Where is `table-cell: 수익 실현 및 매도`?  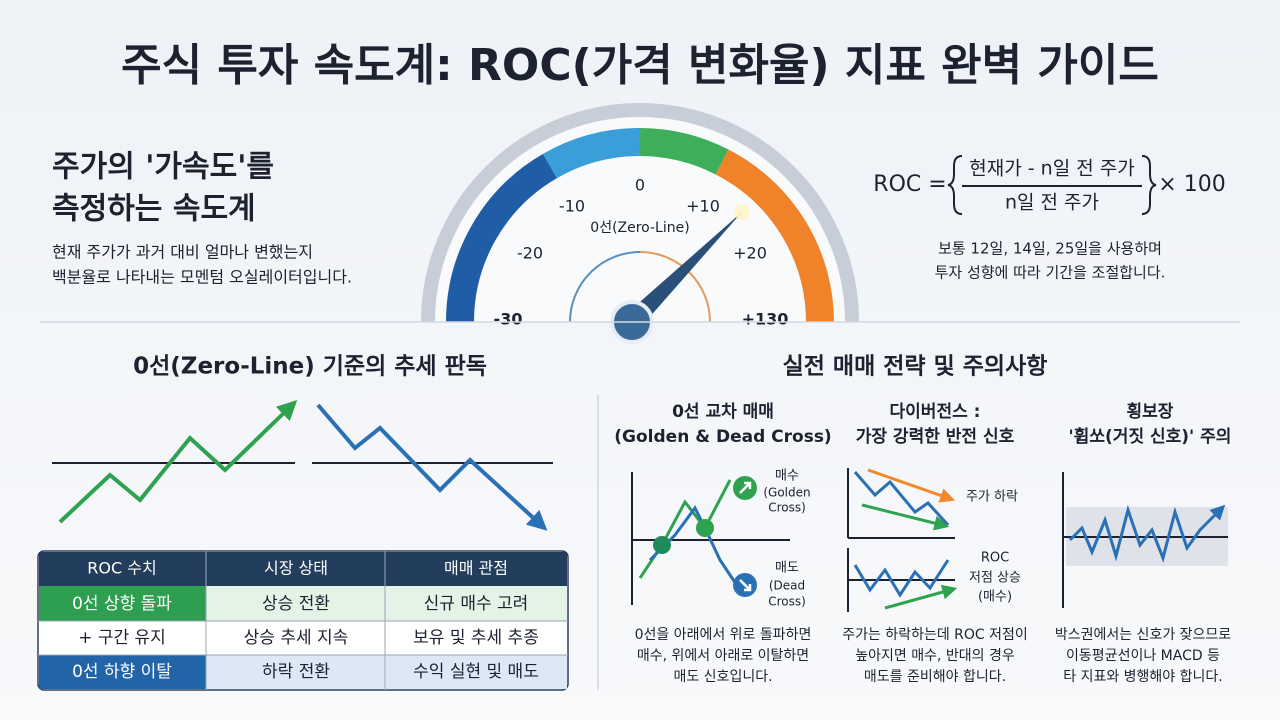 table-cell: 수익 실현 및 매도 is located at coordinates (476, 672).